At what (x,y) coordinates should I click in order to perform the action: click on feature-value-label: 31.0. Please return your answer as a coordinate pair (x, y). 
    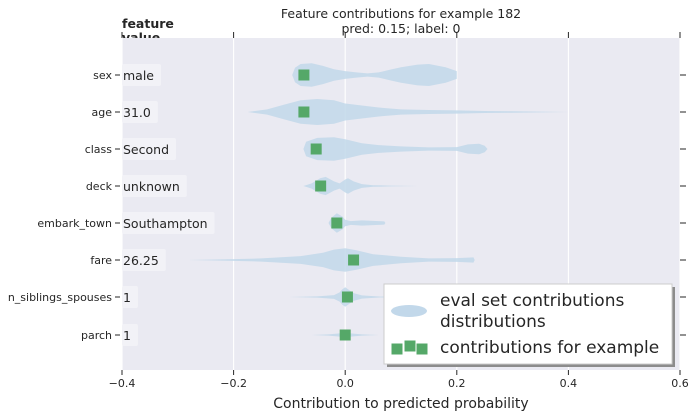
    Looking at the image, I should click on (137, 112).